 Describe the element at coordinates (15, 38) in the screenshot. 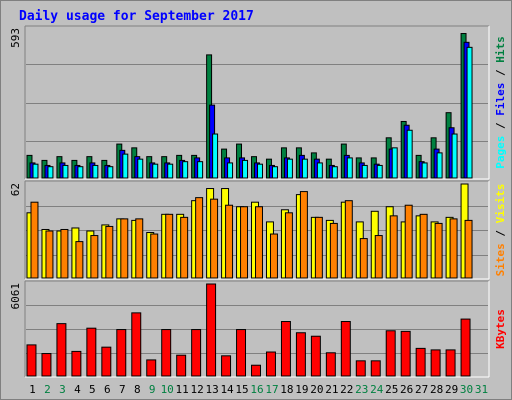

I see `y-max-label-0: 593` at that location.